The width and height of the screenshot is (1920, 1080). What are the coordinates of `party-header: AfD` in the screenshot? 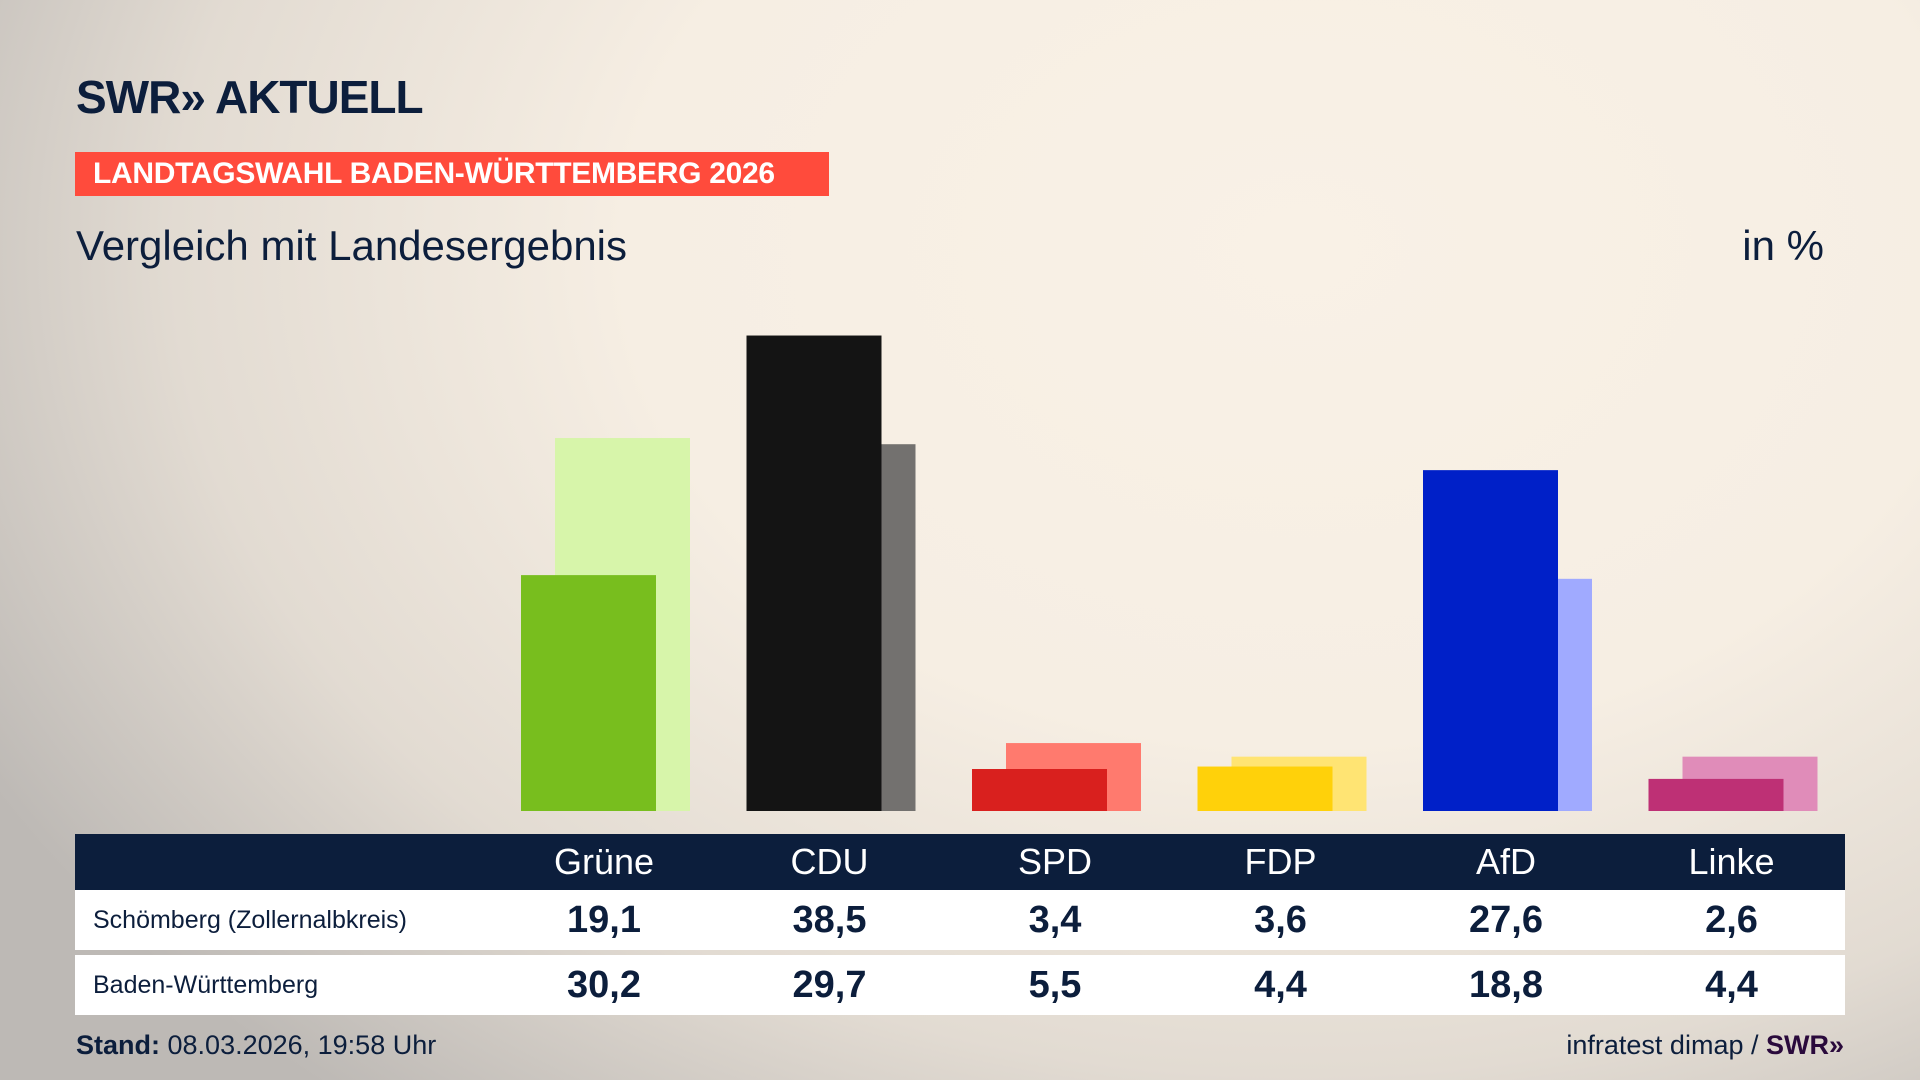 It's located at (1505, 861).